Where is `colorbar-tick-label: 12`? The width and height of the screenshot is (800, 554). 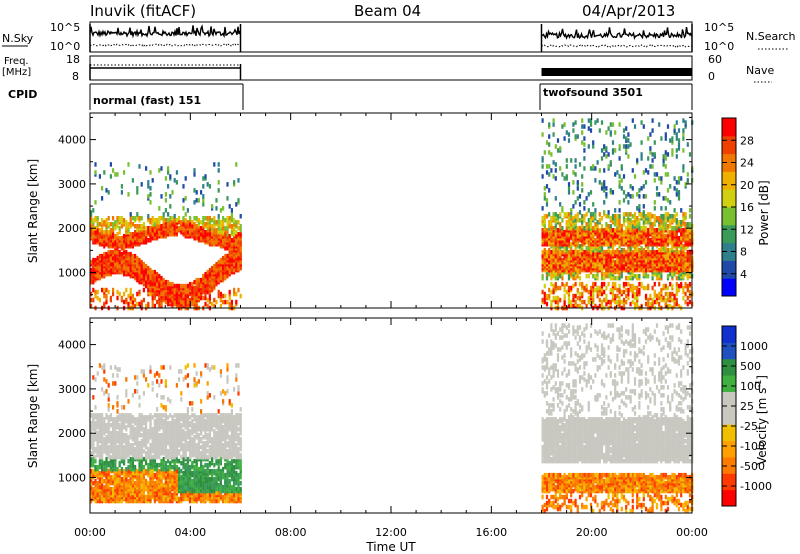 colorbar-tick-label: 12 is located at coordinates (747, 229).